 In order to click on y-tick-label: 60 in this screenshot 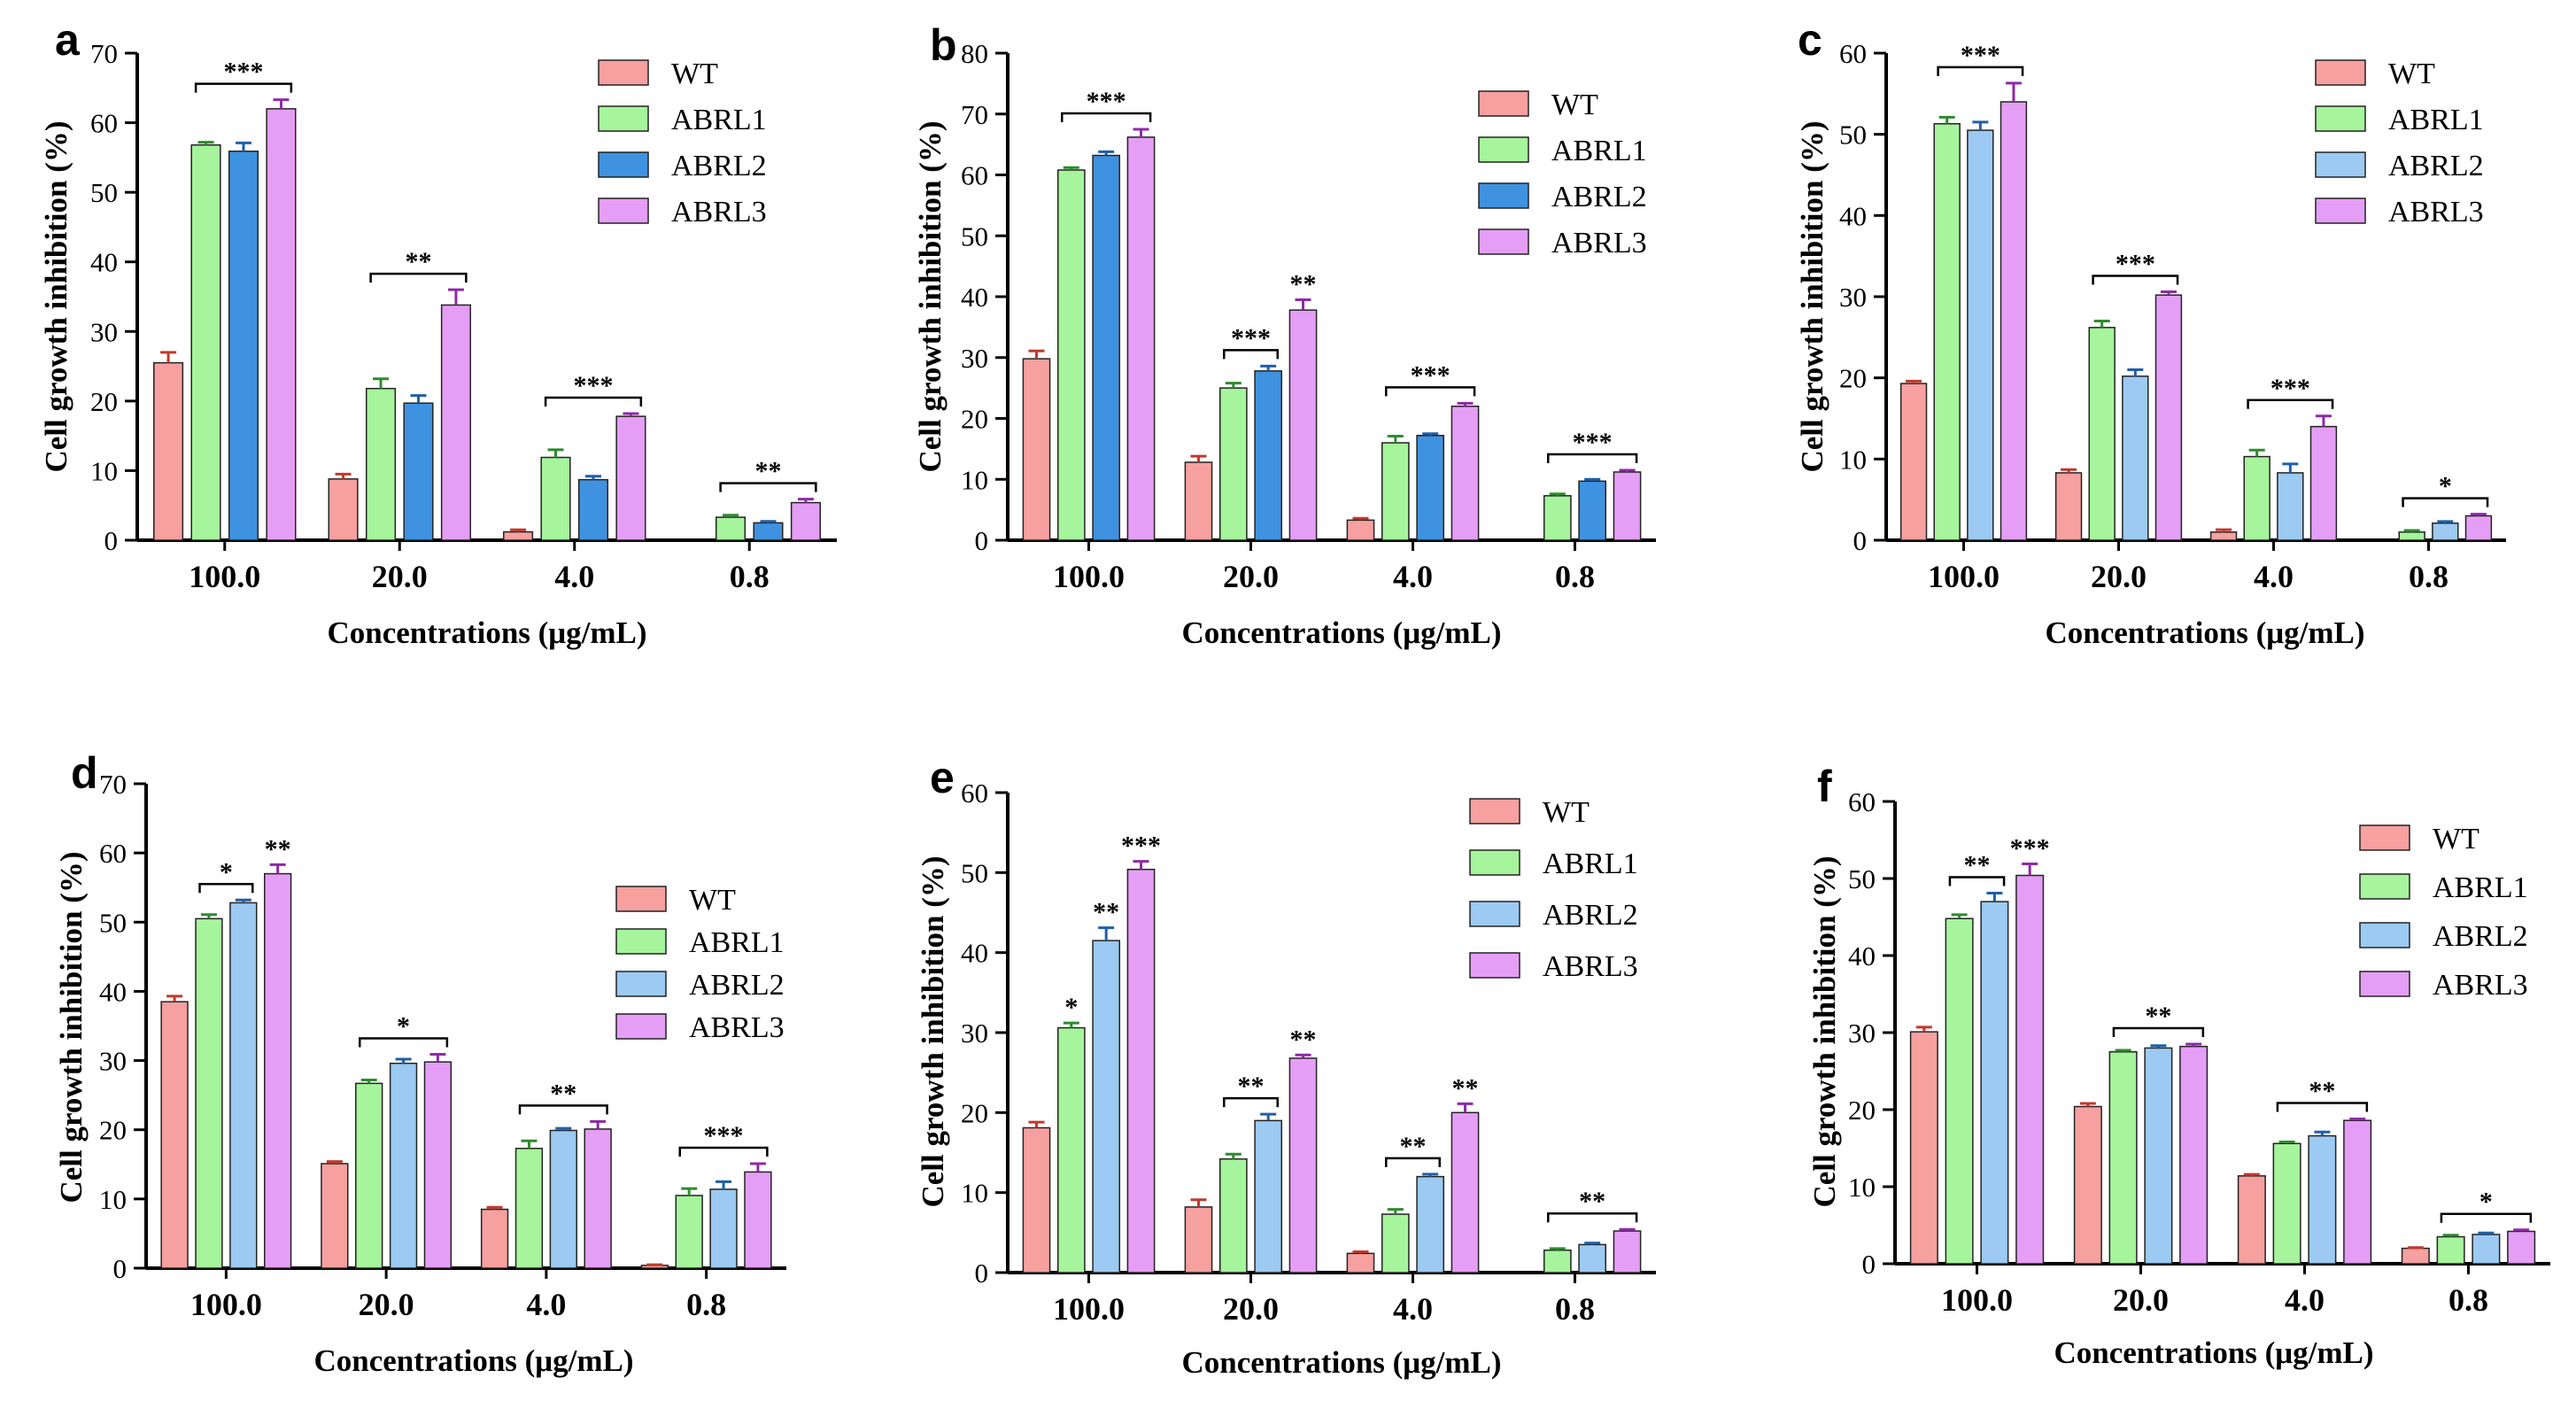, I will do `click(1853, 53)`.